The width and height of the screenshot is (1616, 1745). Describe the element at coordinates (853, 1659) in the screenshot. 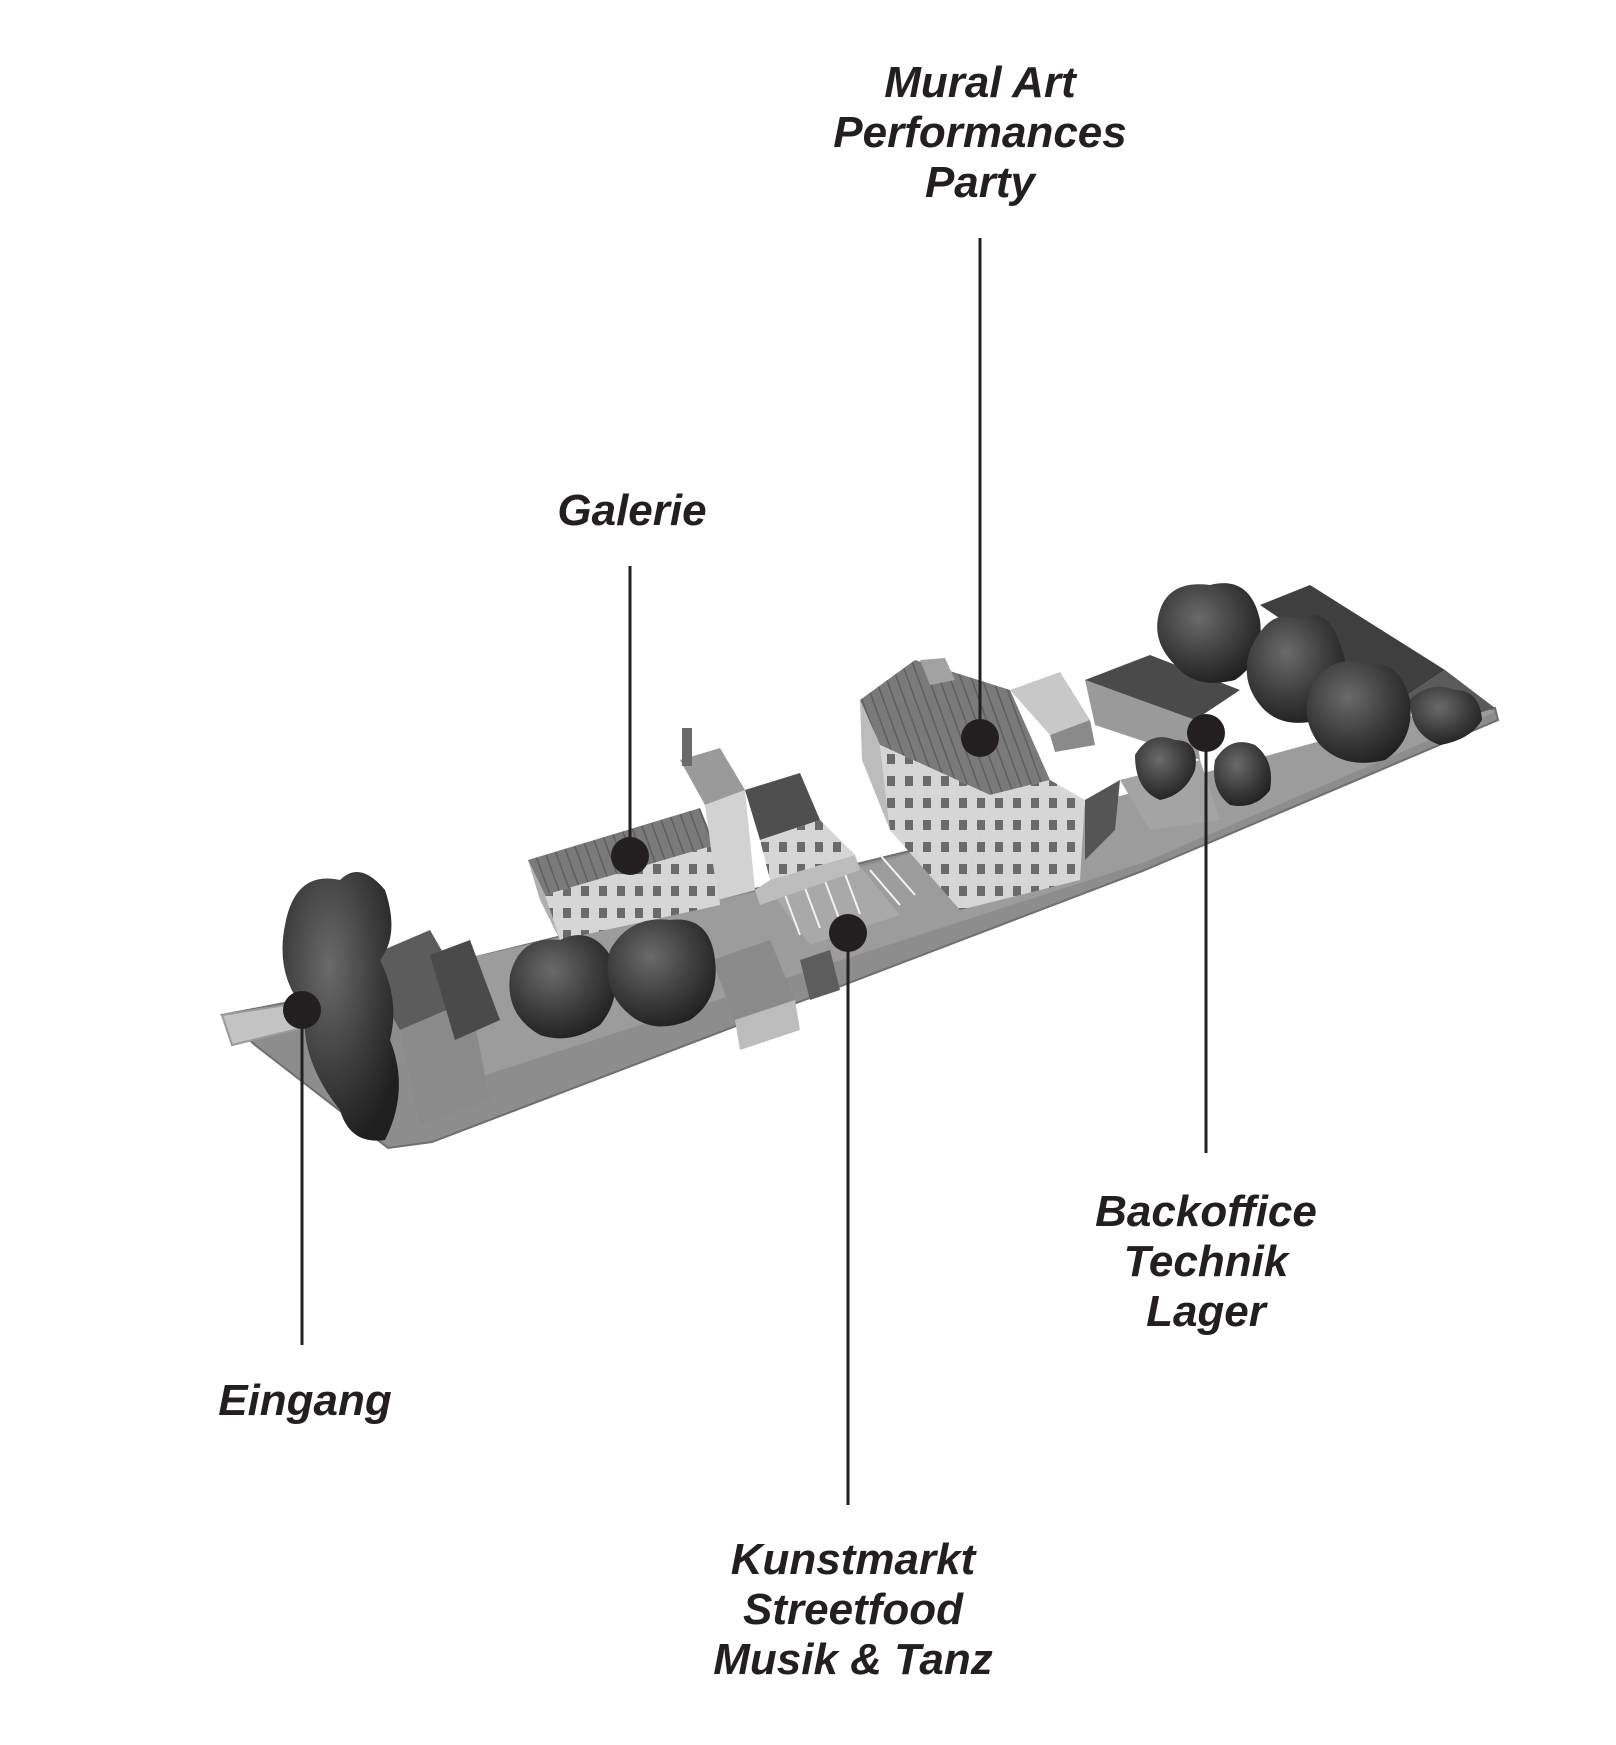

I see `kunstmarkt-label-line-3: Musik & Tanz` at that location.